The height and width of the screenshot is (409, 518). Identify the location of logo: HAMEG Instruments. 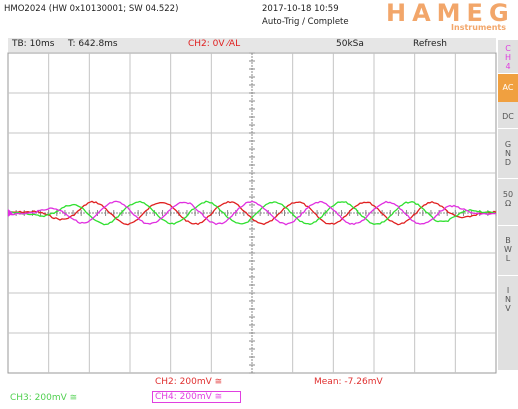
(444, 16).